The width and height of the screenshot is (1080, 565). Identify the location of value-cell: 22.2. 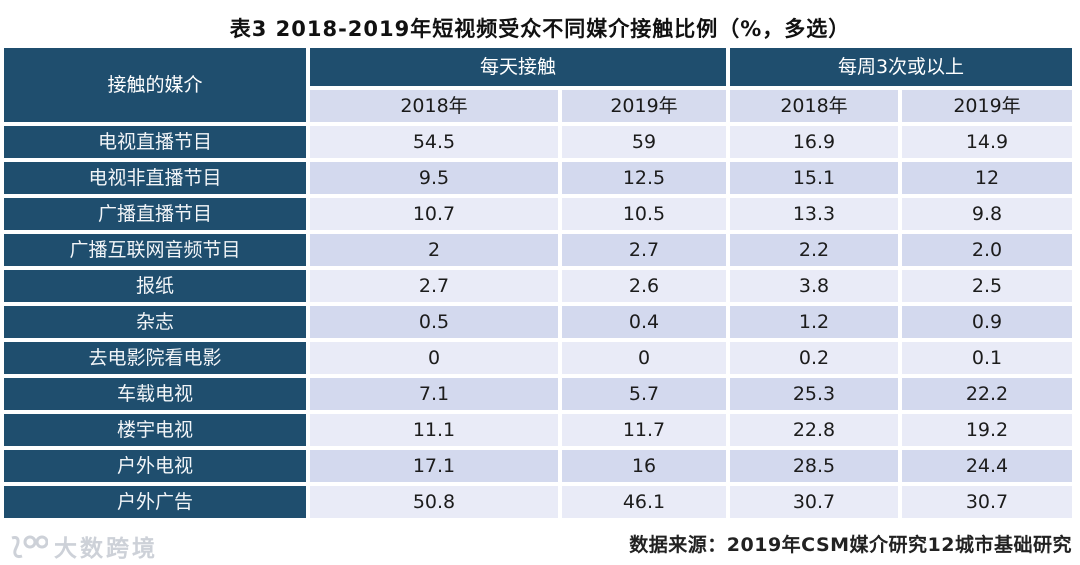
(987, 394).